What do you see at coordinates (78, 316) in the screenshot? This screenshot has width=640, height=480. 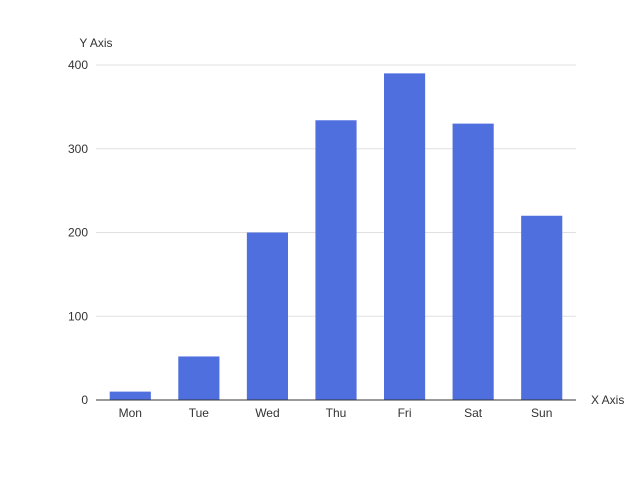 I see `y-tick-label: 100` at bounding box center [78, 316].